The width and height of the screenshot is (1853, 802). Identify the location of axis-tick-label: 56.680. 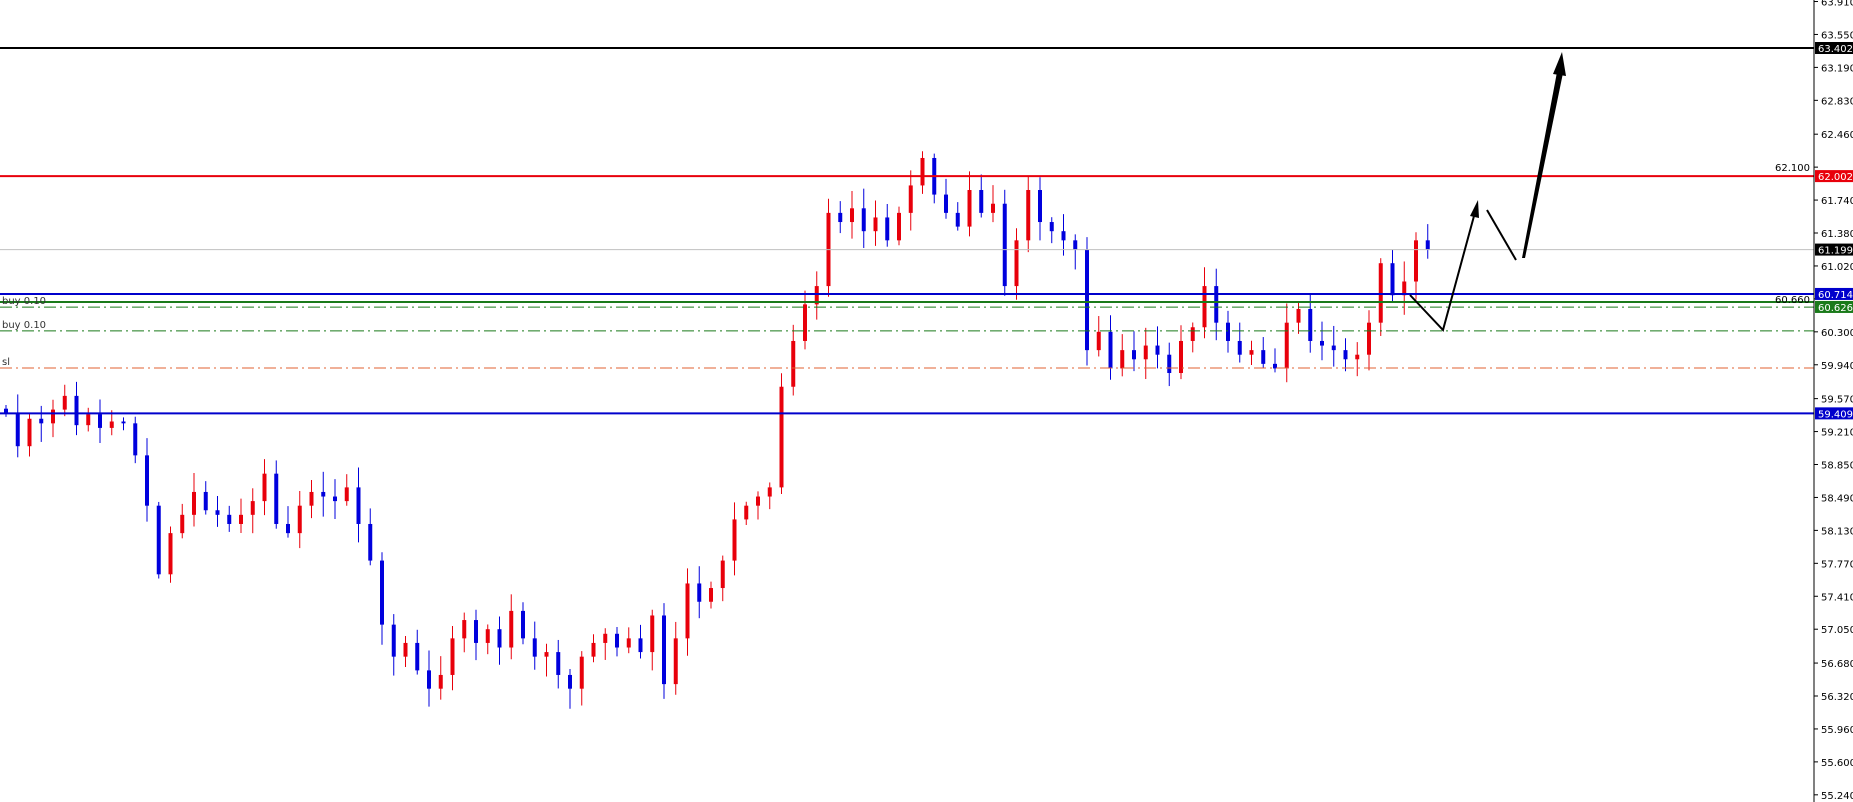
(1837, 664).